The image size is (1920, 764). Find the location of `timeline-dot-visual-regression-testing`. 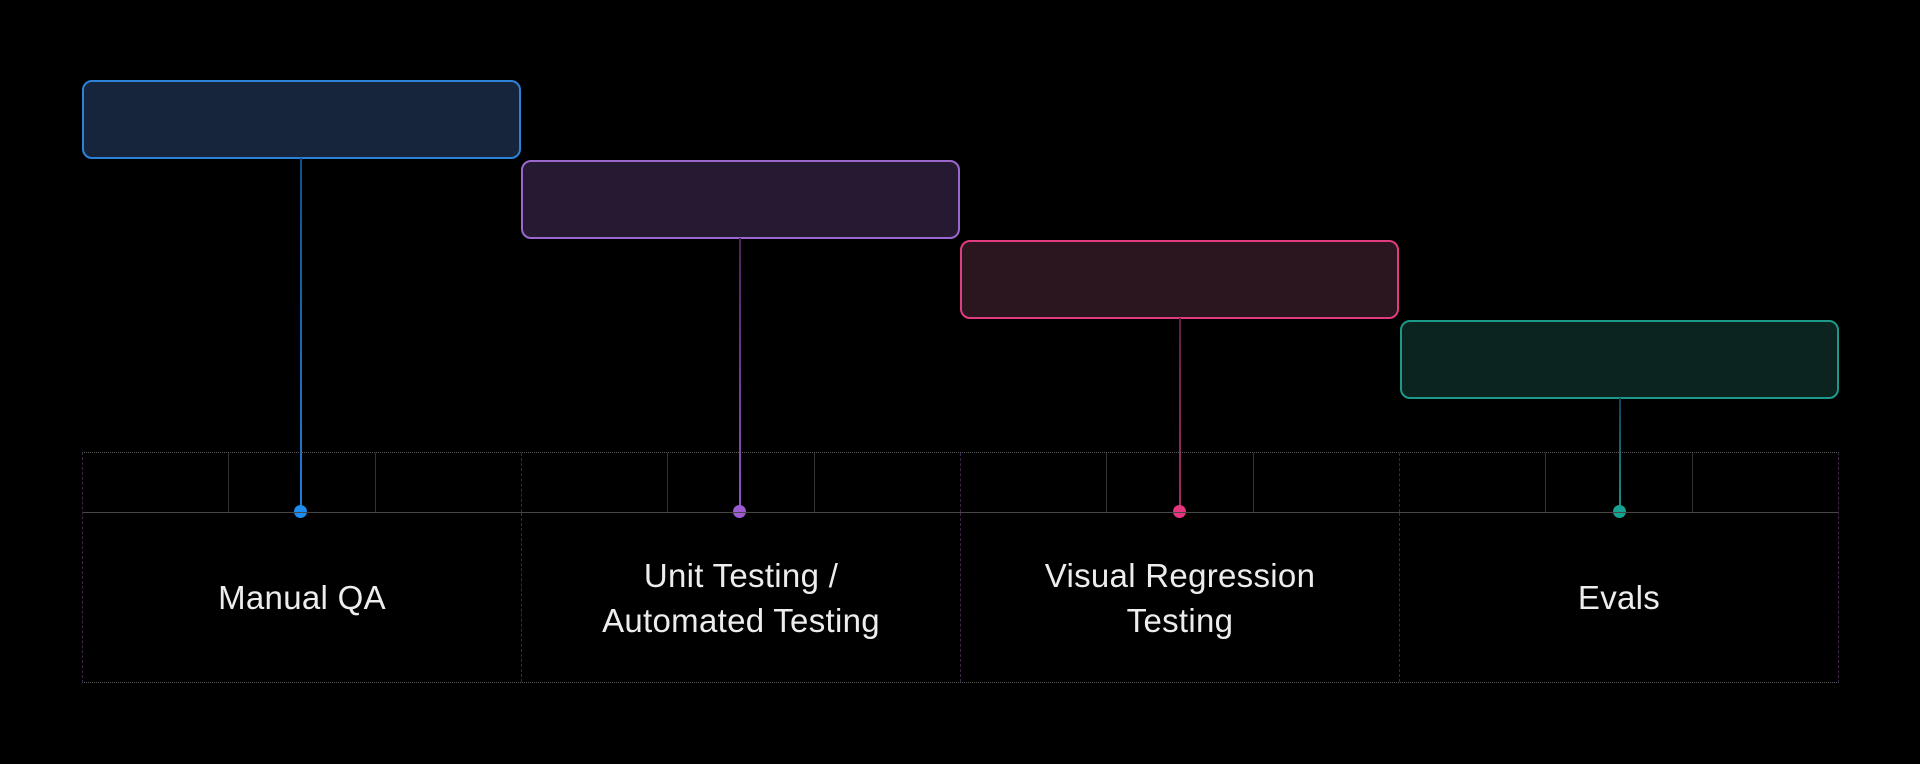

timeline-dot-visual-regression-testing is located at coordinates (1179, 511).